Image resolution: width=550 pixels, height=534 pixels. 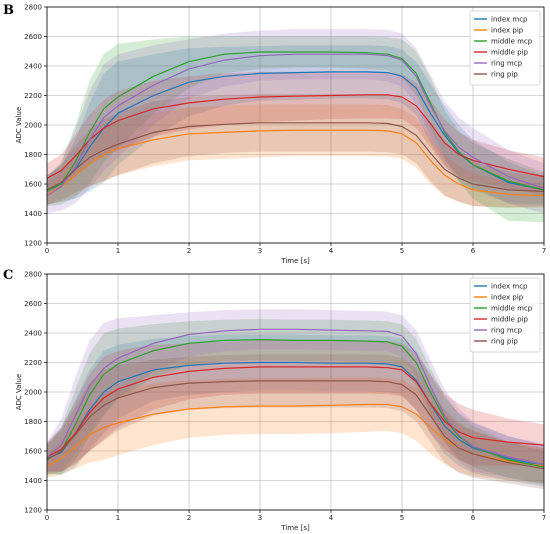 I want to click on line-middle-pip, so click(x=295, y=136).